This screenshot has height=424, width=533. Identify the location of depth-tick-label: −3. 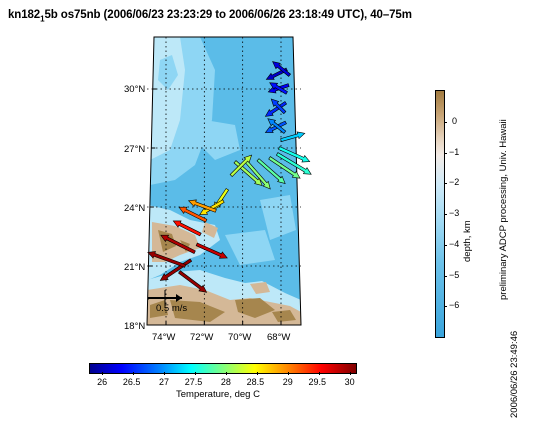
(454, 213).